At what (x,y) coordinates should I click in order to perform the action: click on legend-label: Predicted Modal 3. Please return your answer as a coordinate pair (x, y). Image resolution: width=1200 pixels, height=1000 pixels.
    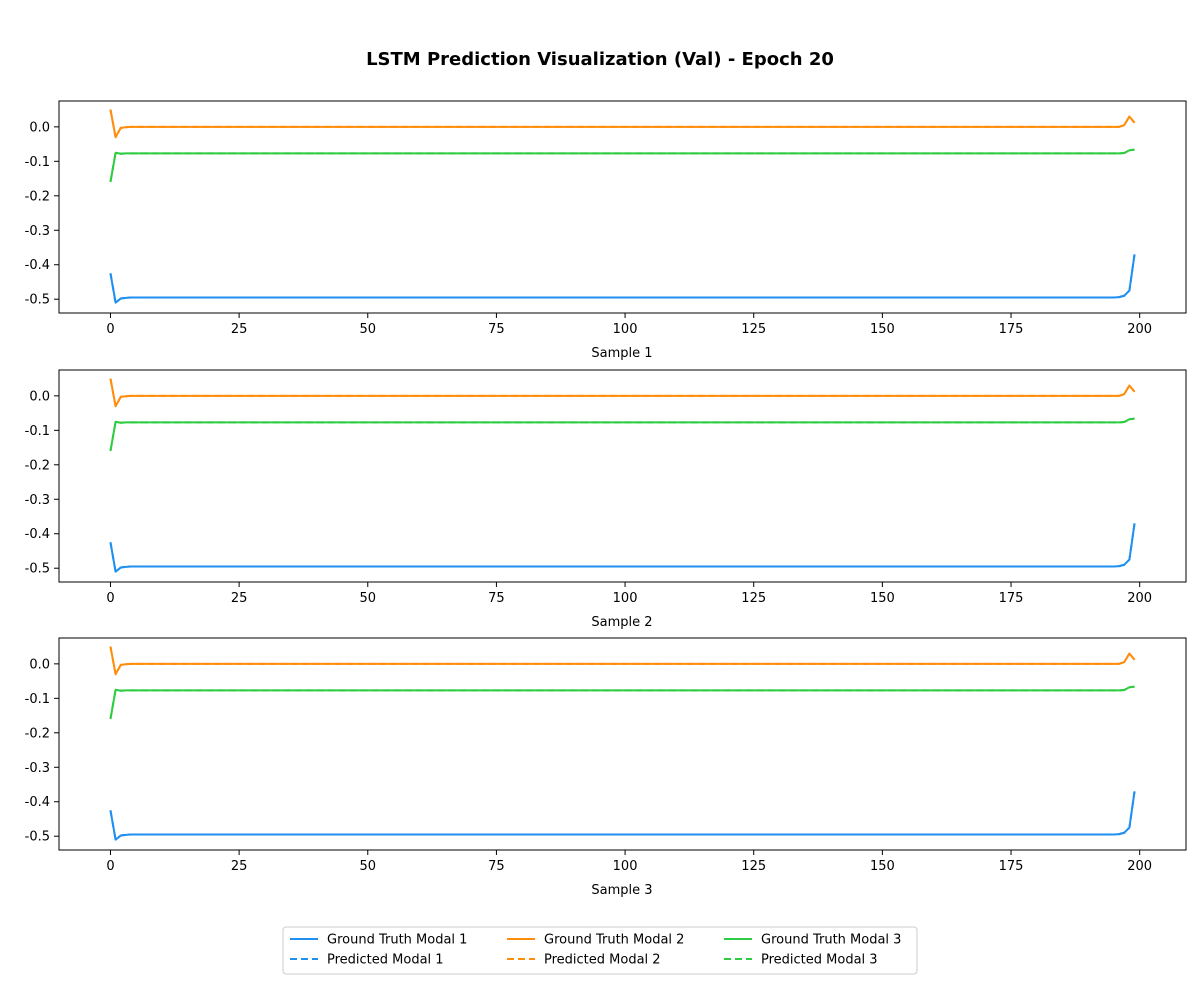
    Looking at the image, I should click on (819, 960).